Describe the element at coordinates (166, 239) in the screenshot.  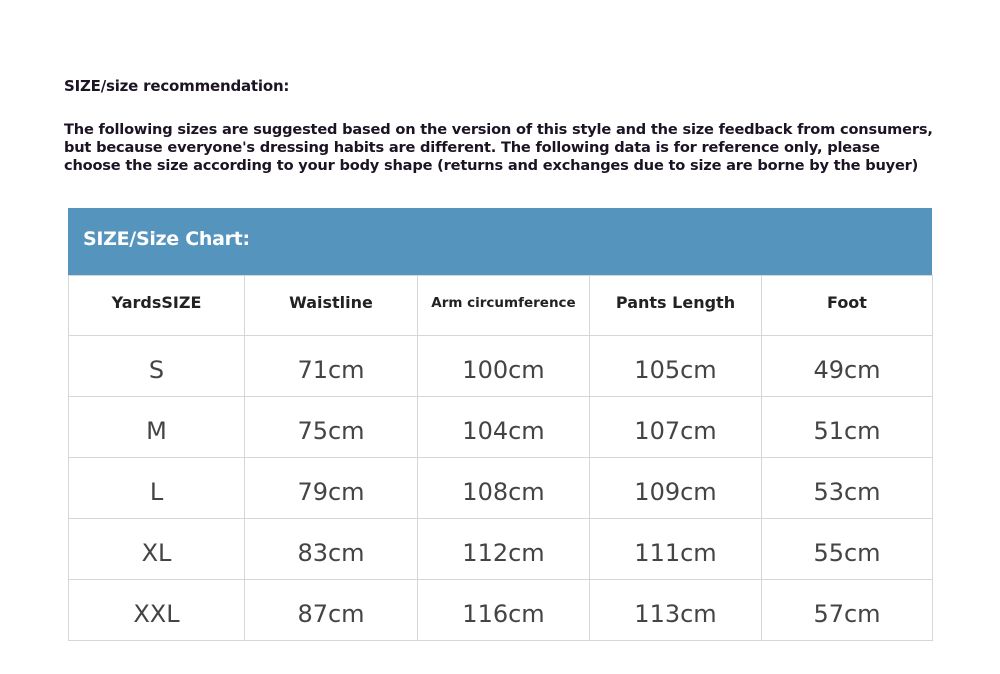
I see `size-chart-title: SIZE/Size Chart:` at that location.